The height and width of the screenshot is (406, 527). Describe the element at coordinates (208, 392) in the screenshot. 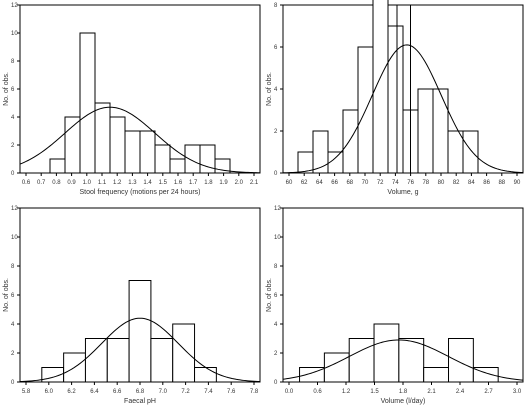

I see `x-tick-label: 7.4` at that location.